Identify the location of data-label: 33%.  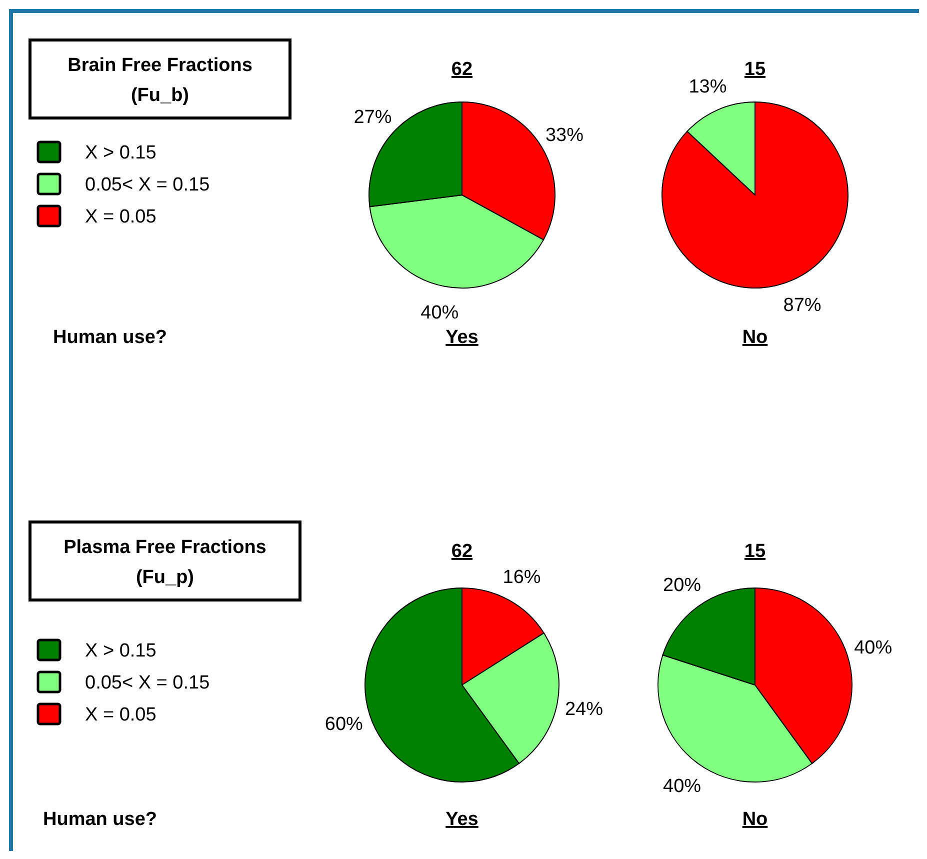
(564, 135).